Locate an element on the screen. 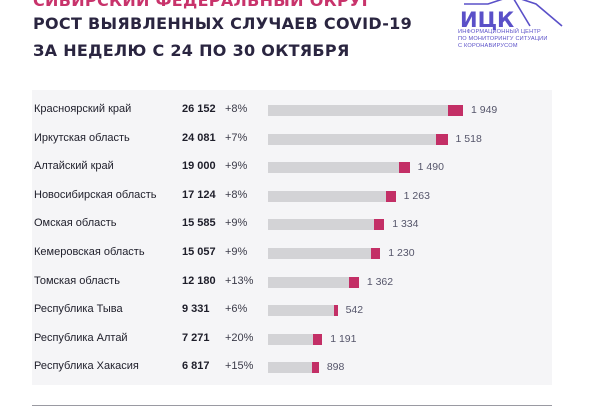 The height and width of the screenshot is (415, 590). total-cases-label: 12 180 is located at coordinates (199, 280).